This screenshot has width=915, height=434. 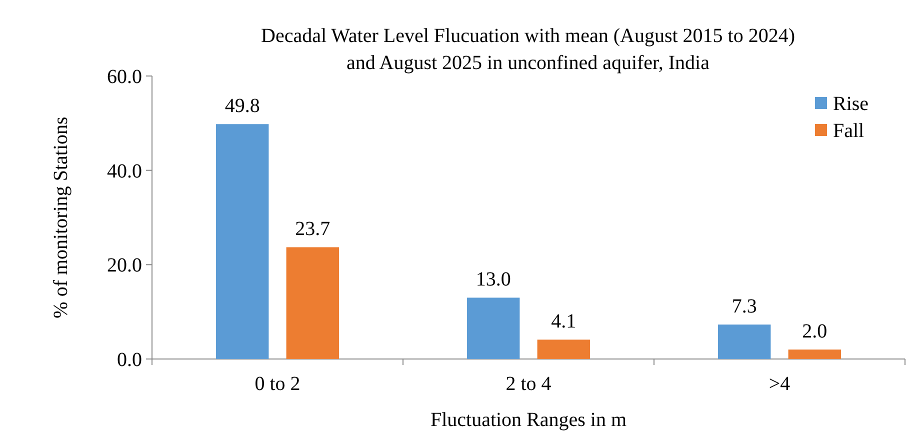 I want to click on data-label: 7.3, so click(x=744, y=307).